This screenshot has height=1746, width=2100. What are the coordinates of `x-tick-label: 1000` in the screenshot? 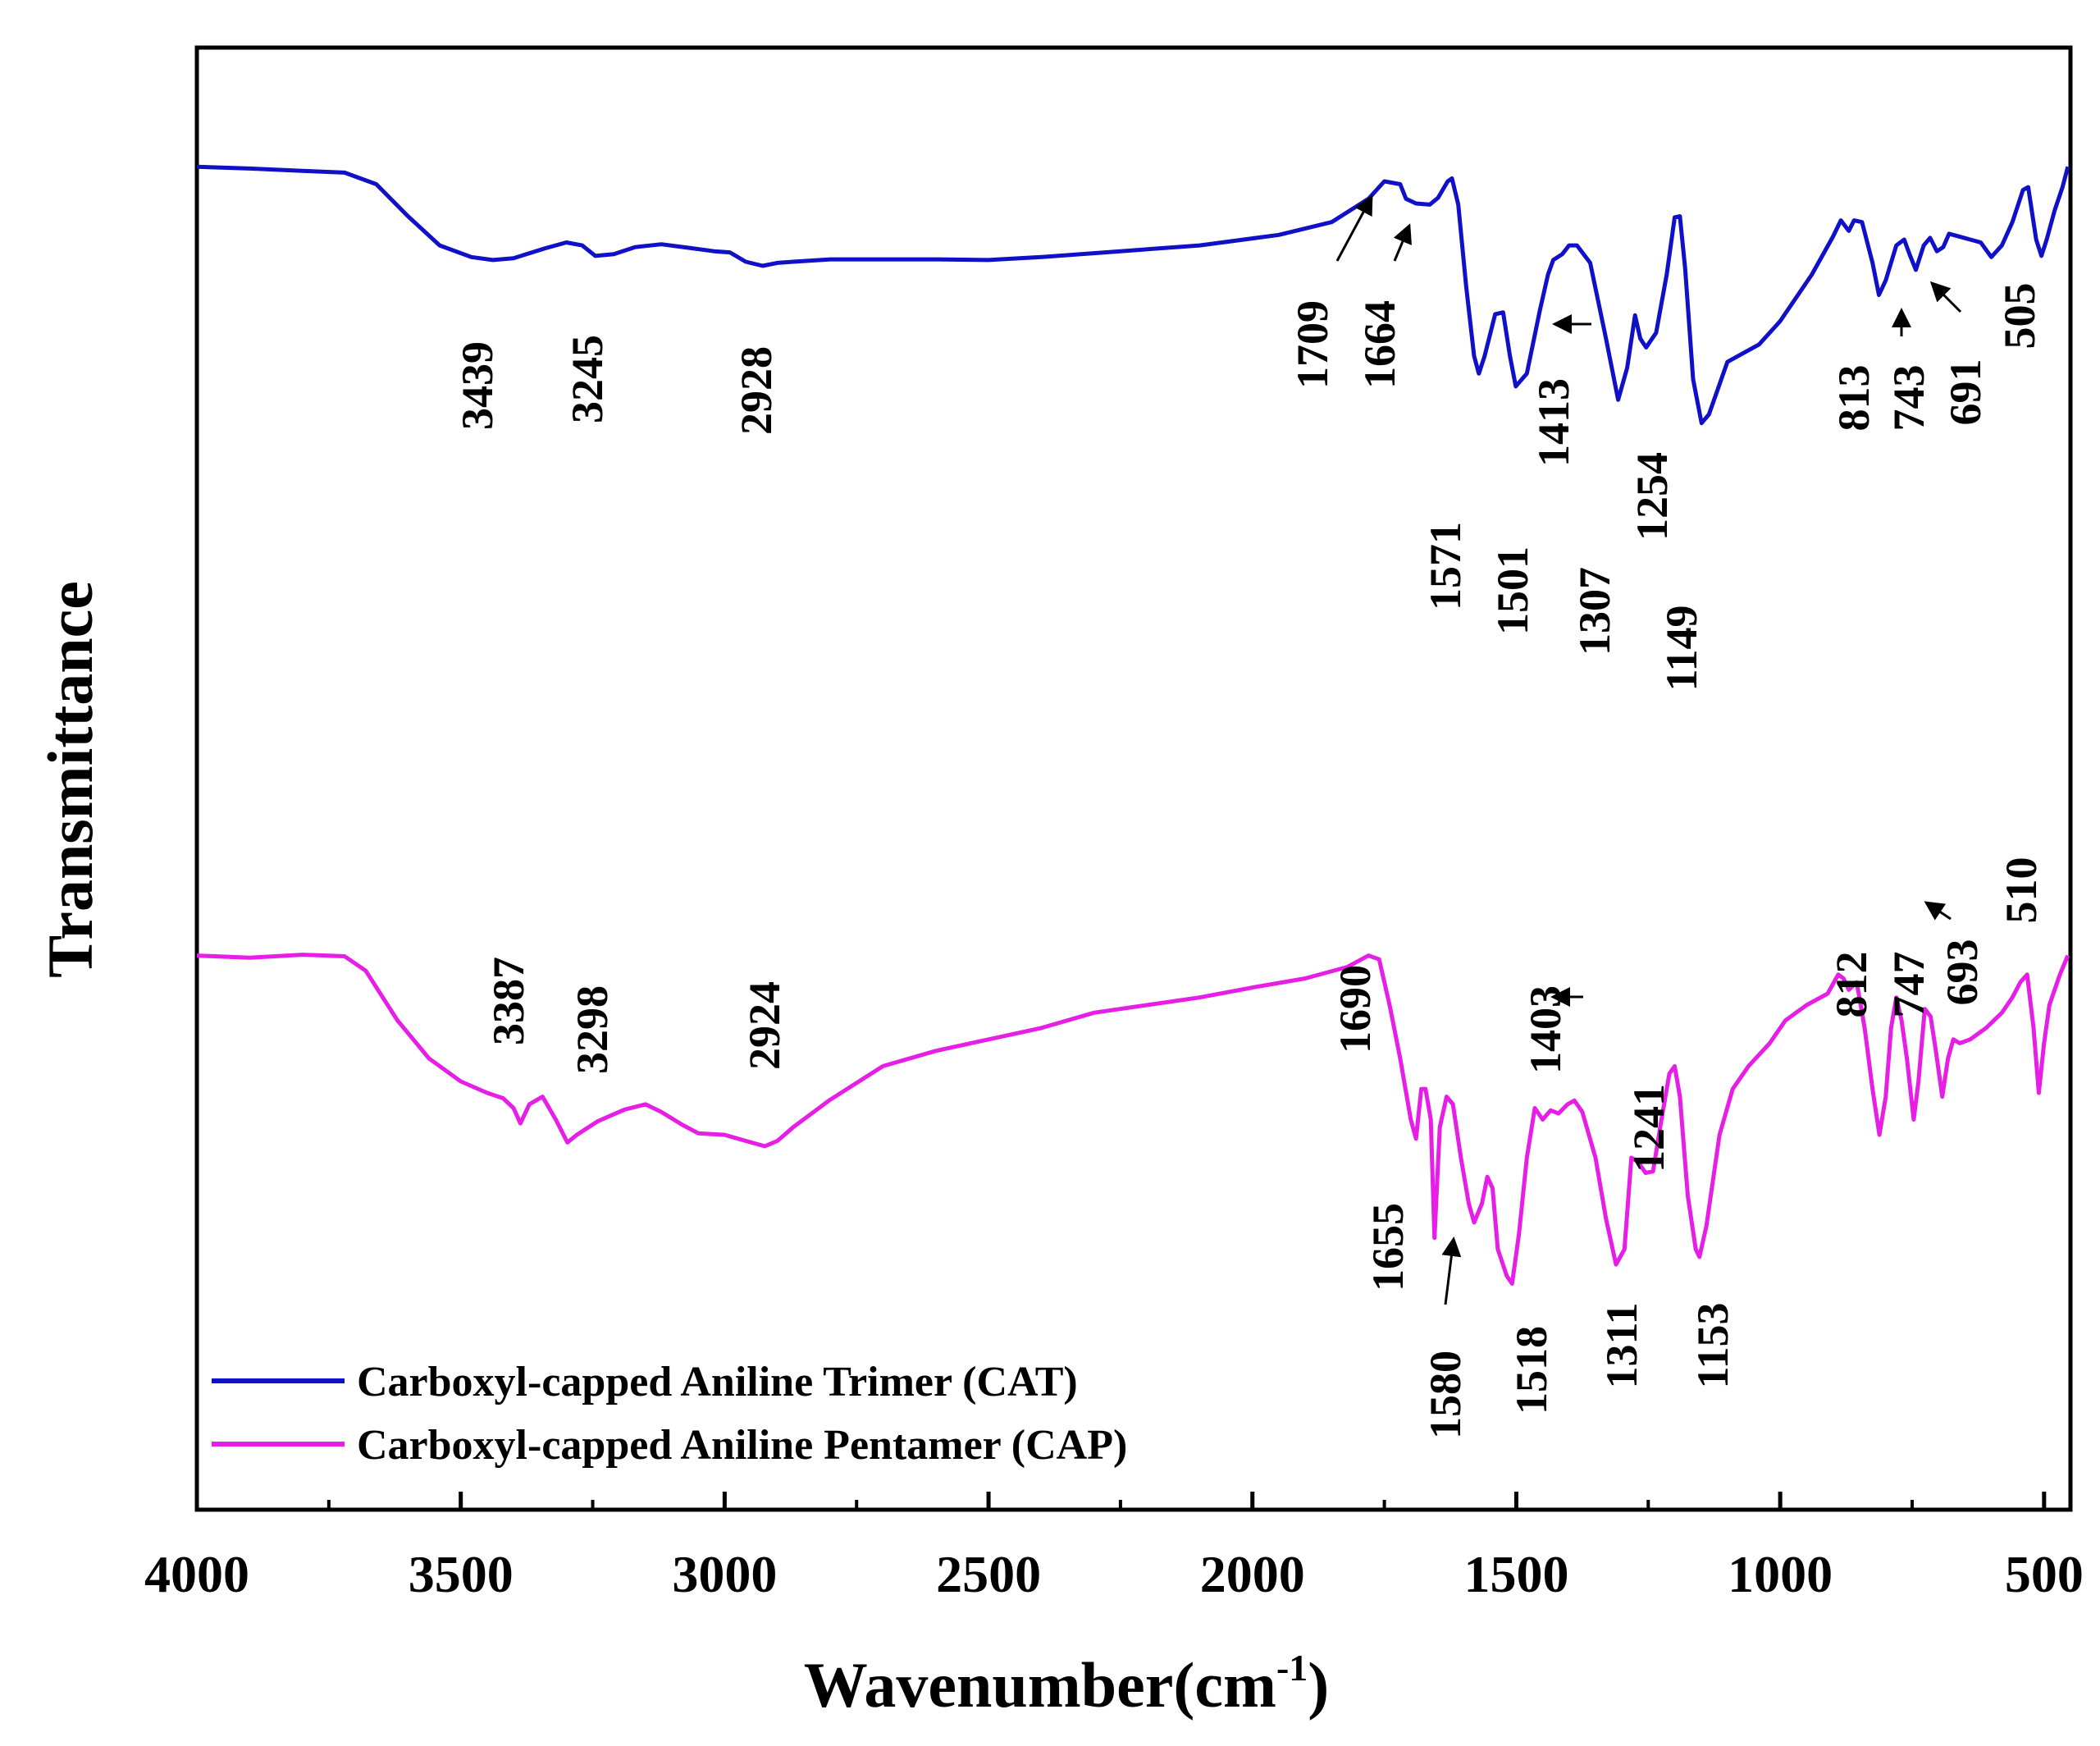 It's located at (1781, 1574).